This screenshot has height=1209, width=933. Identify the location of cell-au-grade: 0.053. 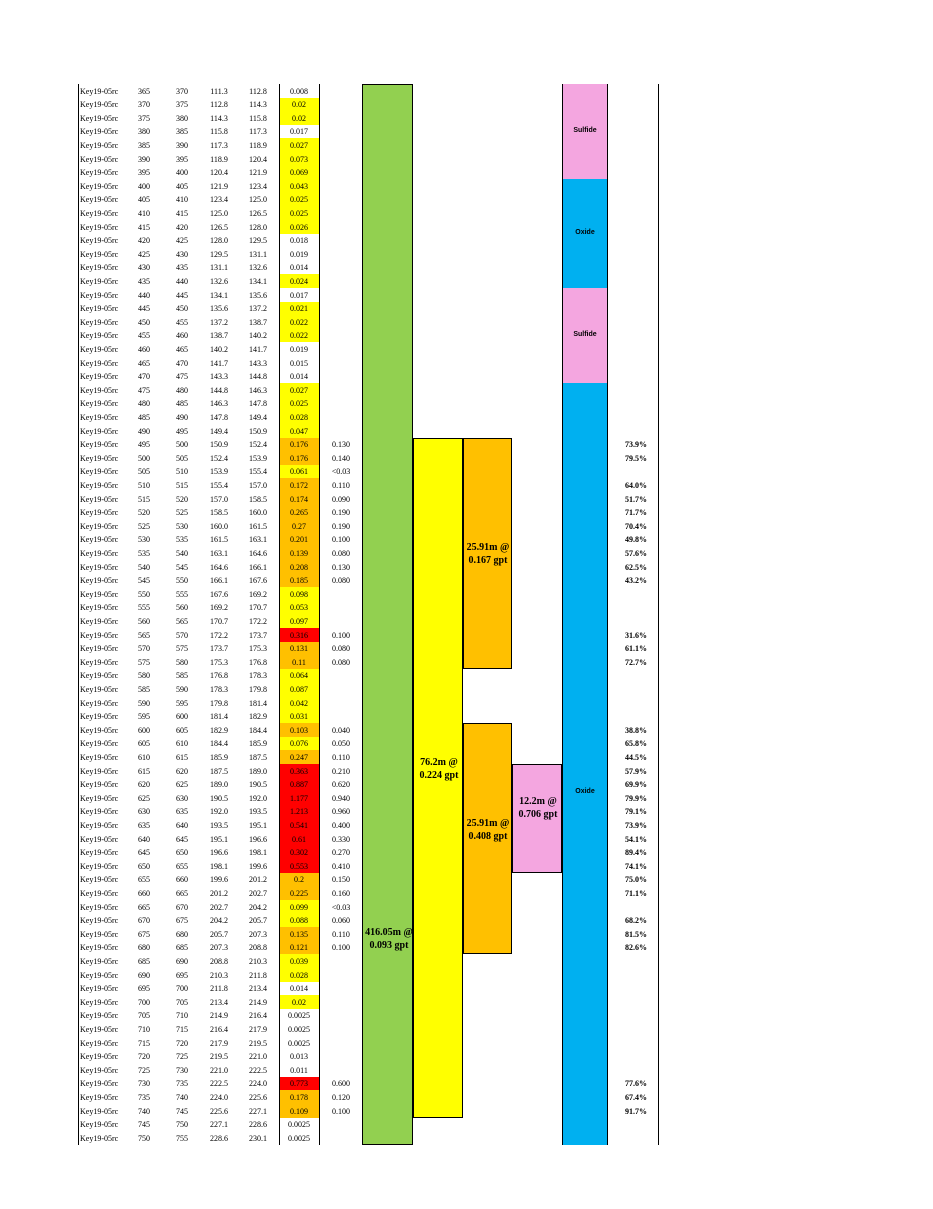
(299, 608).